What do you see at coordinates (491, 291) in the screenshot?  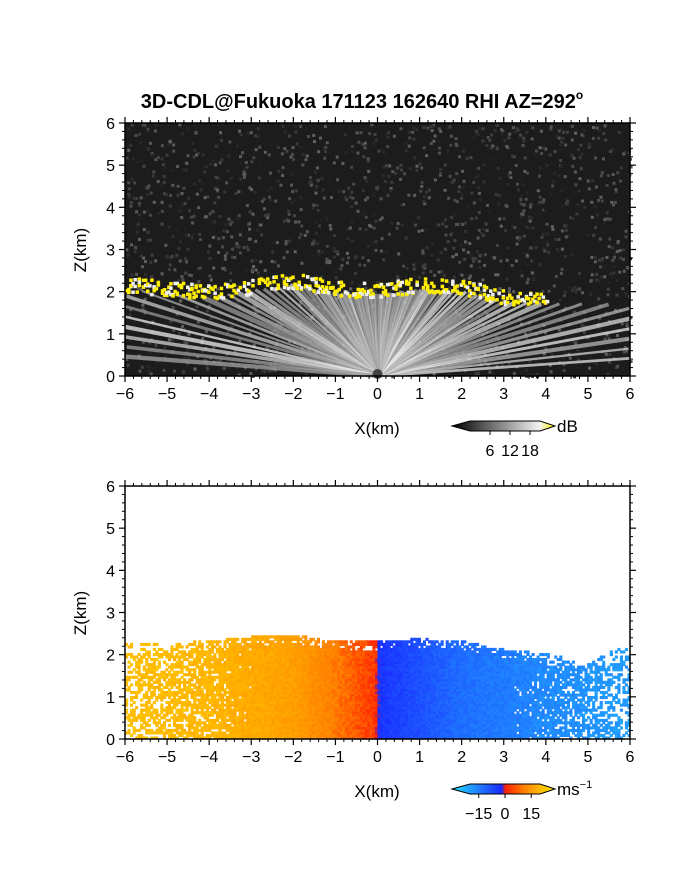 I see `cloud-pixel` at bounding box center [491, 291].